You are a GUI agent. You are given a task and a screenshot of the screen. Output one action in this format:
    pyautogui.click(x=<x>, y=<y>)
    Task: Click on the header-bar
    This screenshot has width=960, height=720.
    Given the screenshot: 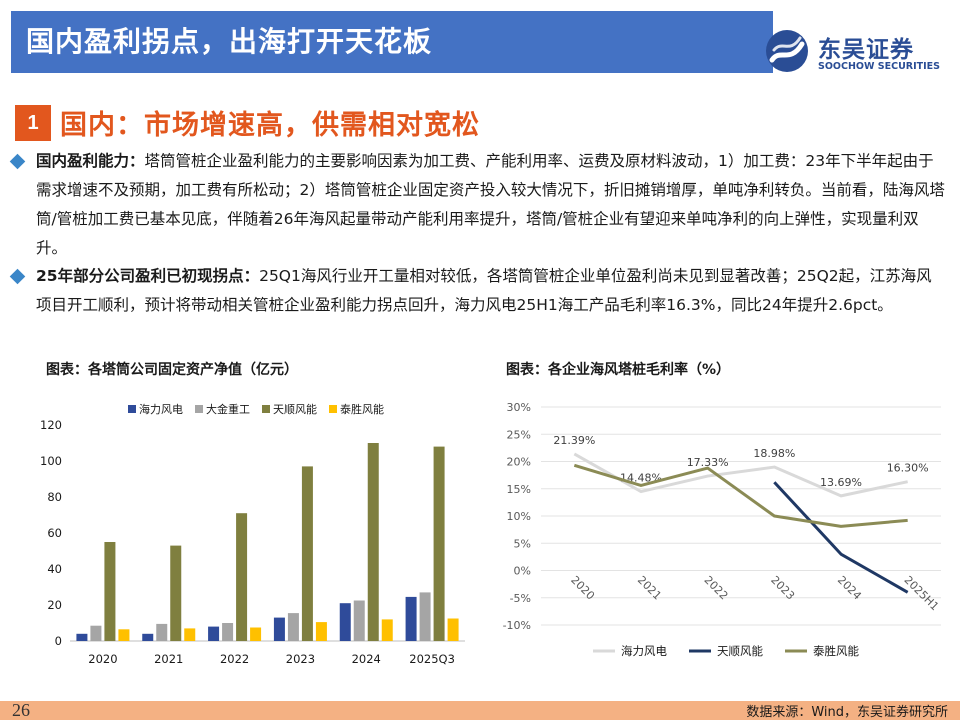 What is the action you would take?
    pyautogui.click(x=392, y=42)
    